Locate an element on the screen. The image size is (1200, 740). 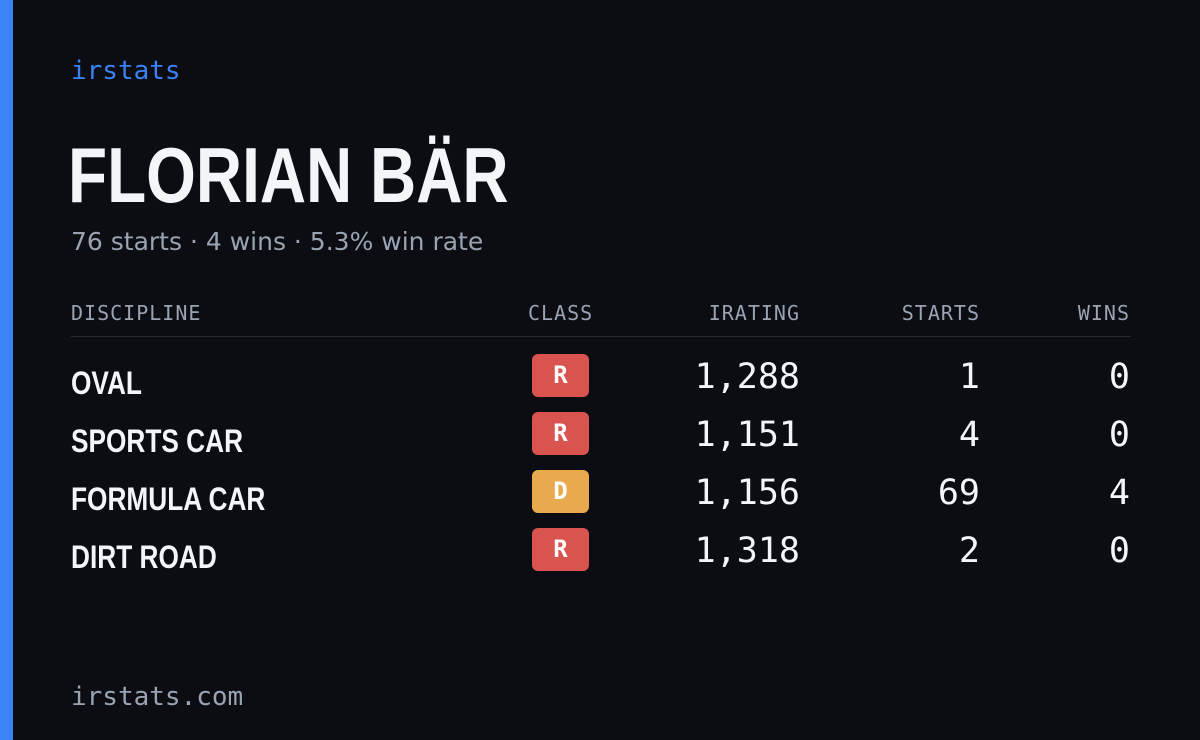
player-summary: 76 starts · 4 wins · 5.3% win rate is located at coordinates (277, 241).